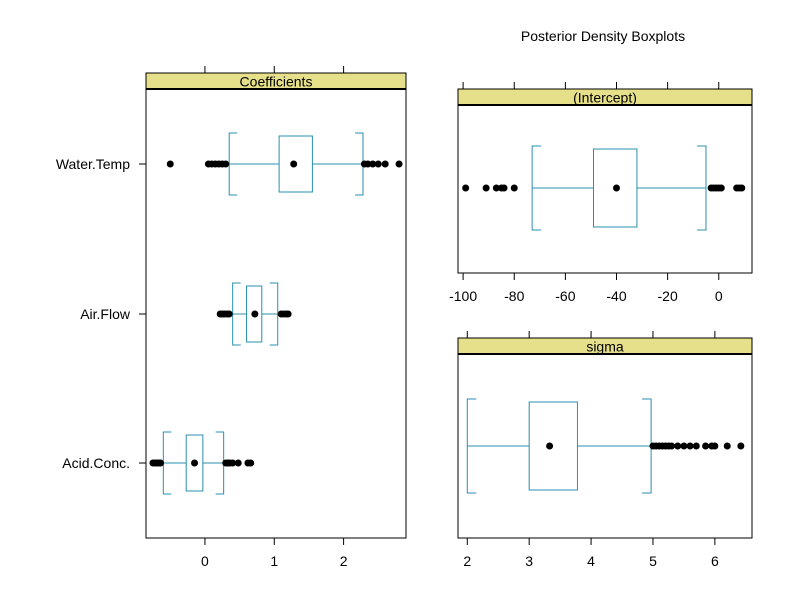 The height and width of the screenshot is (611, 792). Describe the element at coordinates (653, 561) in the screenshot. I see `x-tick-label: 5` at that location.